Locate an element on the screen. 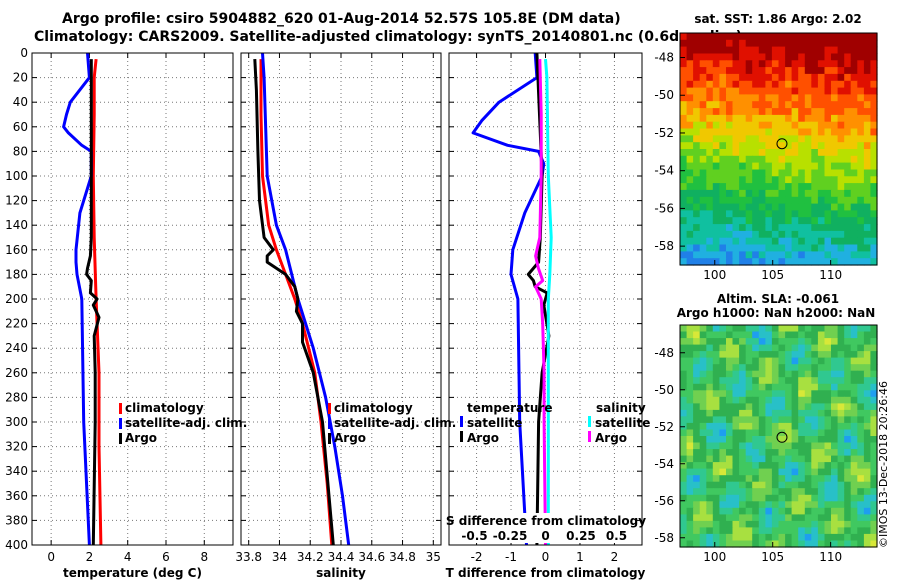  sla-map-title: Altim. SLA: -0.061 is located at coordinates (778, 299).